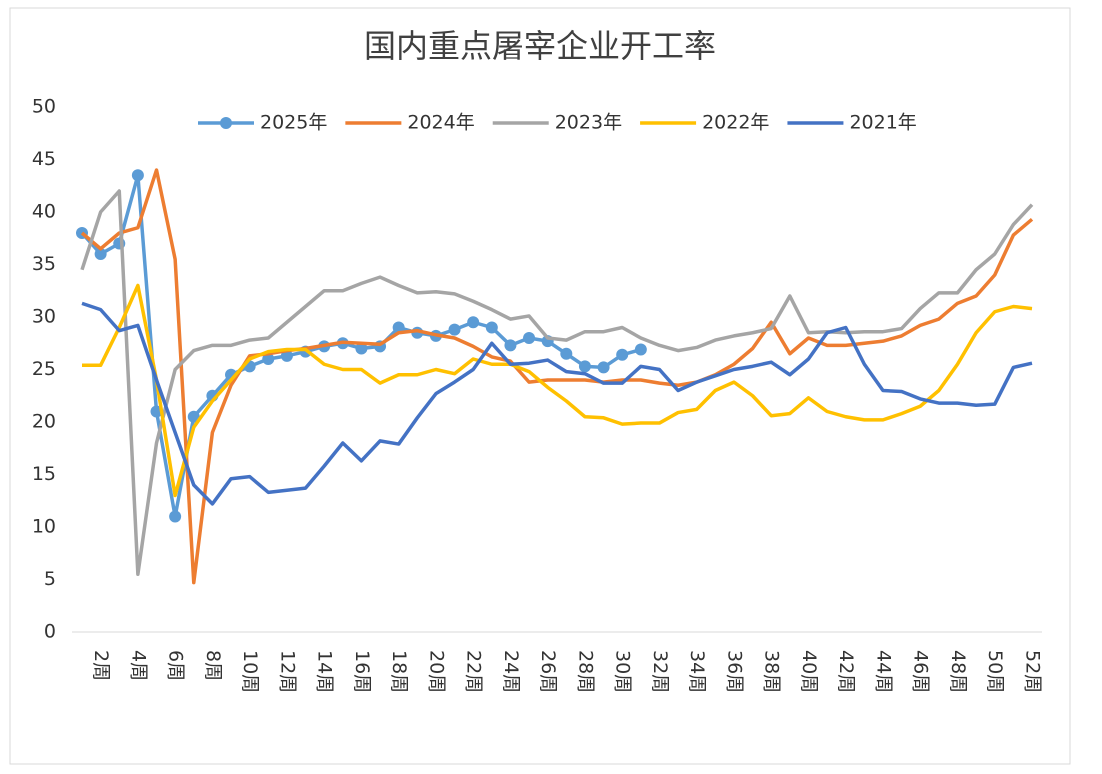  Describe the element at coordinates (883, 671) in the screenshot. I see `x-tick-label: 44周` at that location.